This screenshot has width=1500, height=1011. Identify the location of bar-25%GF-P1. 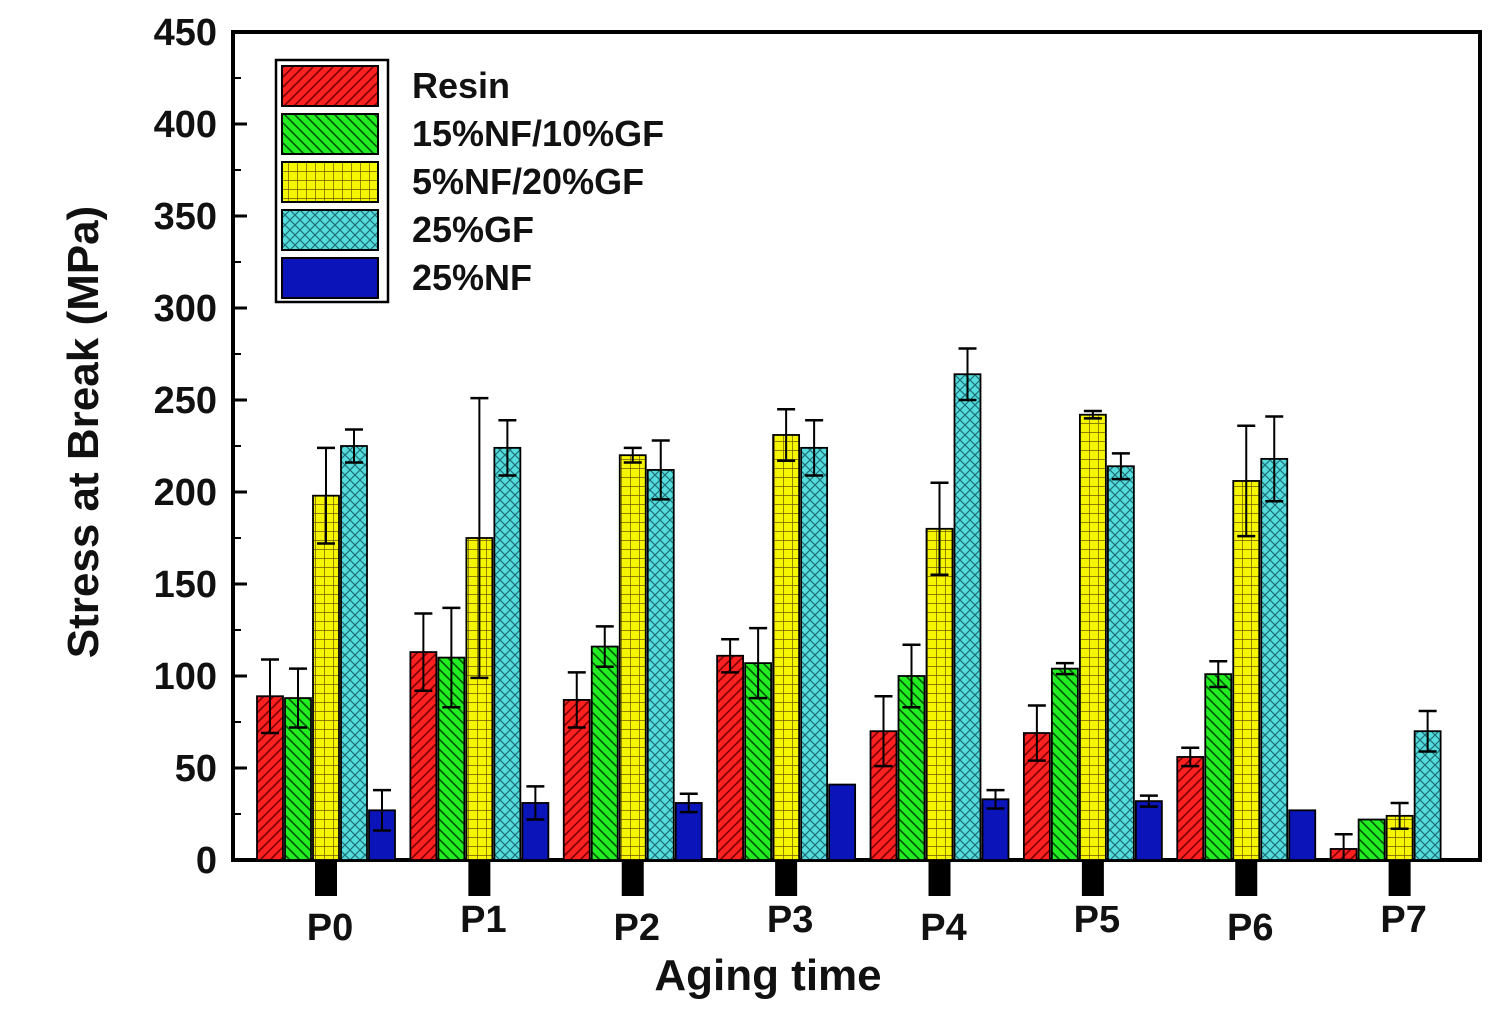
(507, 653).